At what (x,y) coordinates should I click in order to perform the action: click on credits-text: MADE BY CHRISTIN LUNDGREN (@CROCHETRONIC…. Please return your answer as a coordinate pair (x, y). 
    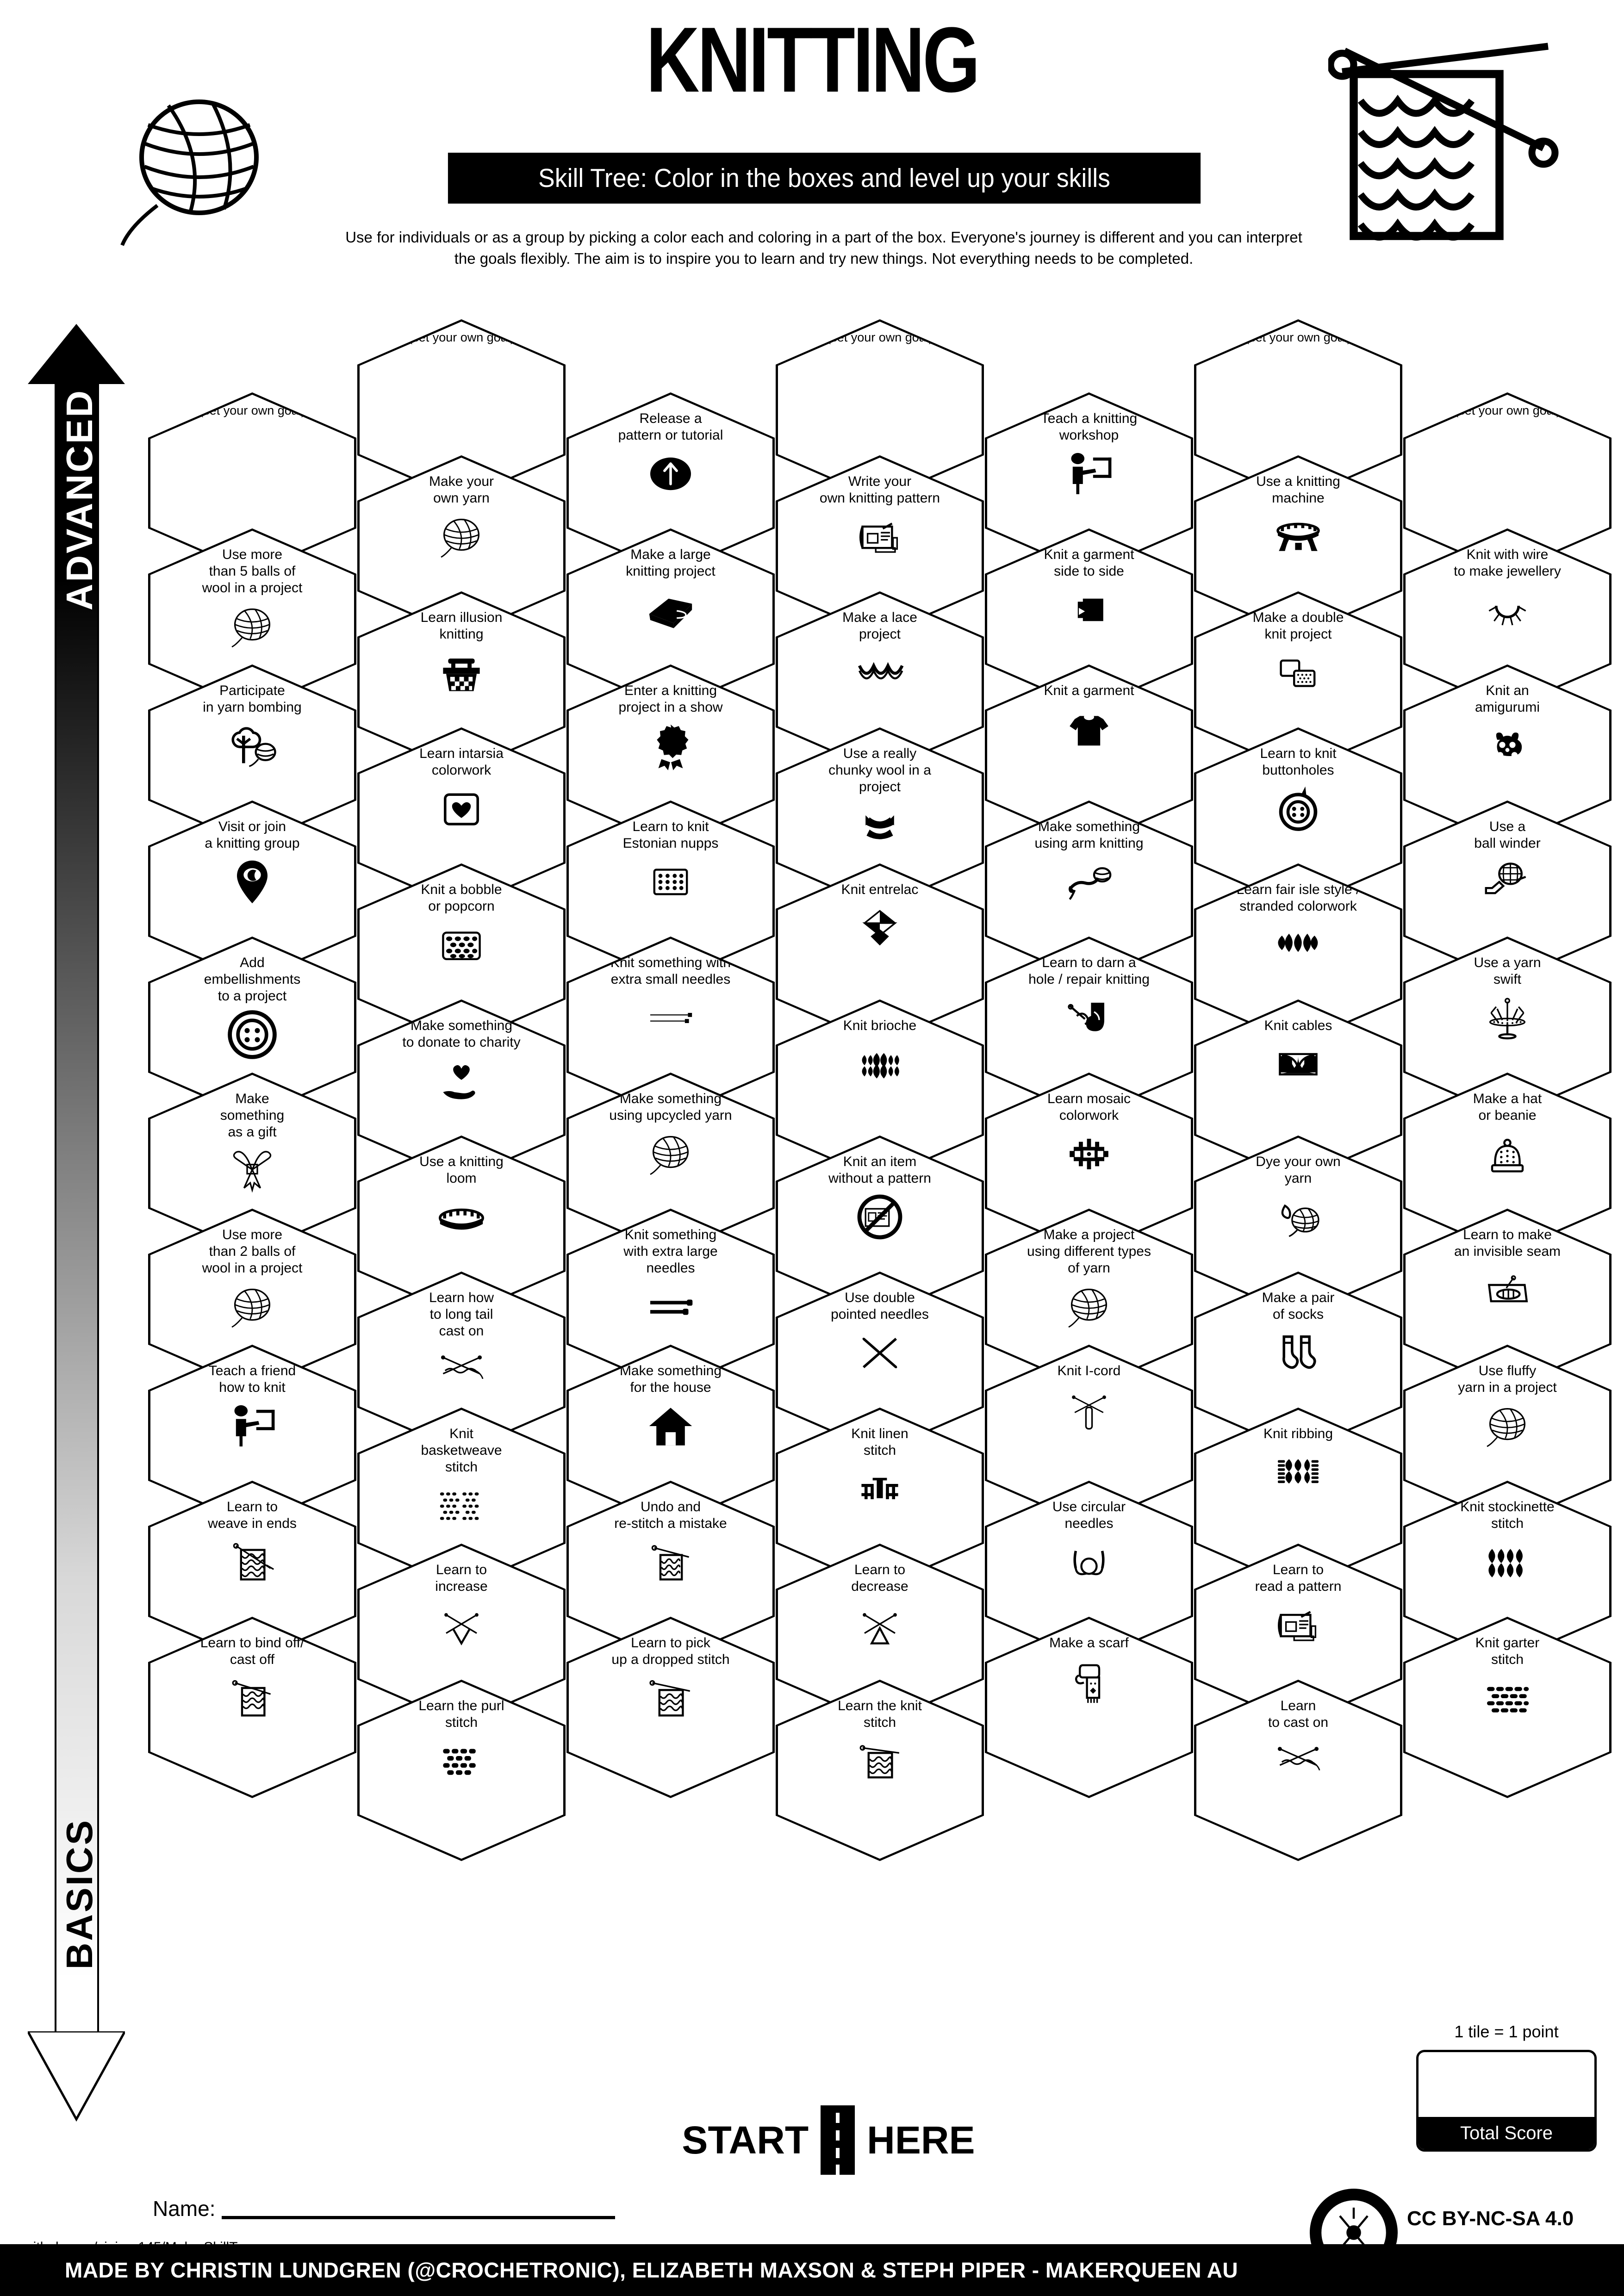
    Looking at the image, I should click on (651, 2270).